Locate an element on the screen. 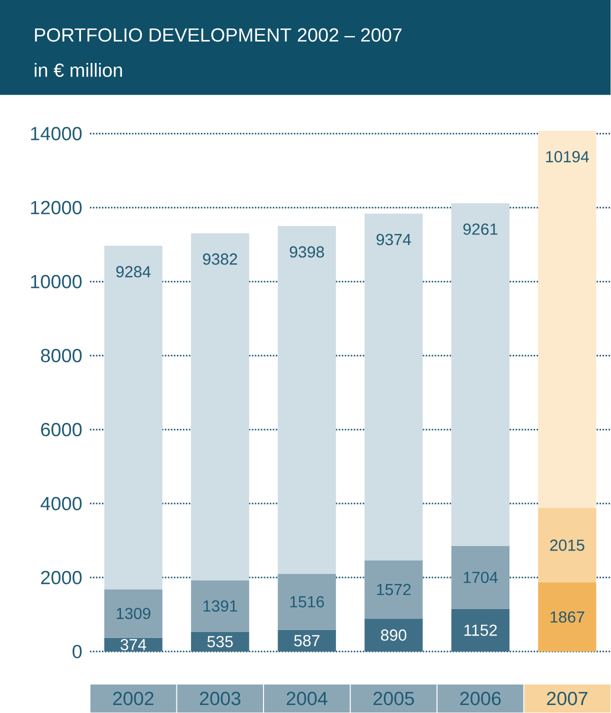 The width and height of the screenshot is (611, 713). y-tick-label: 10000 is located at coordinates (56, 281).